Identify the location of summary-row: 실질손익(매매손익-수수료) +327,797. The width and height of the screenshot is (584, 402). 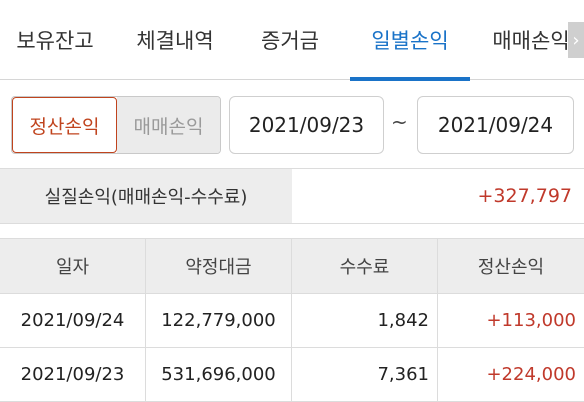
(292, 196).